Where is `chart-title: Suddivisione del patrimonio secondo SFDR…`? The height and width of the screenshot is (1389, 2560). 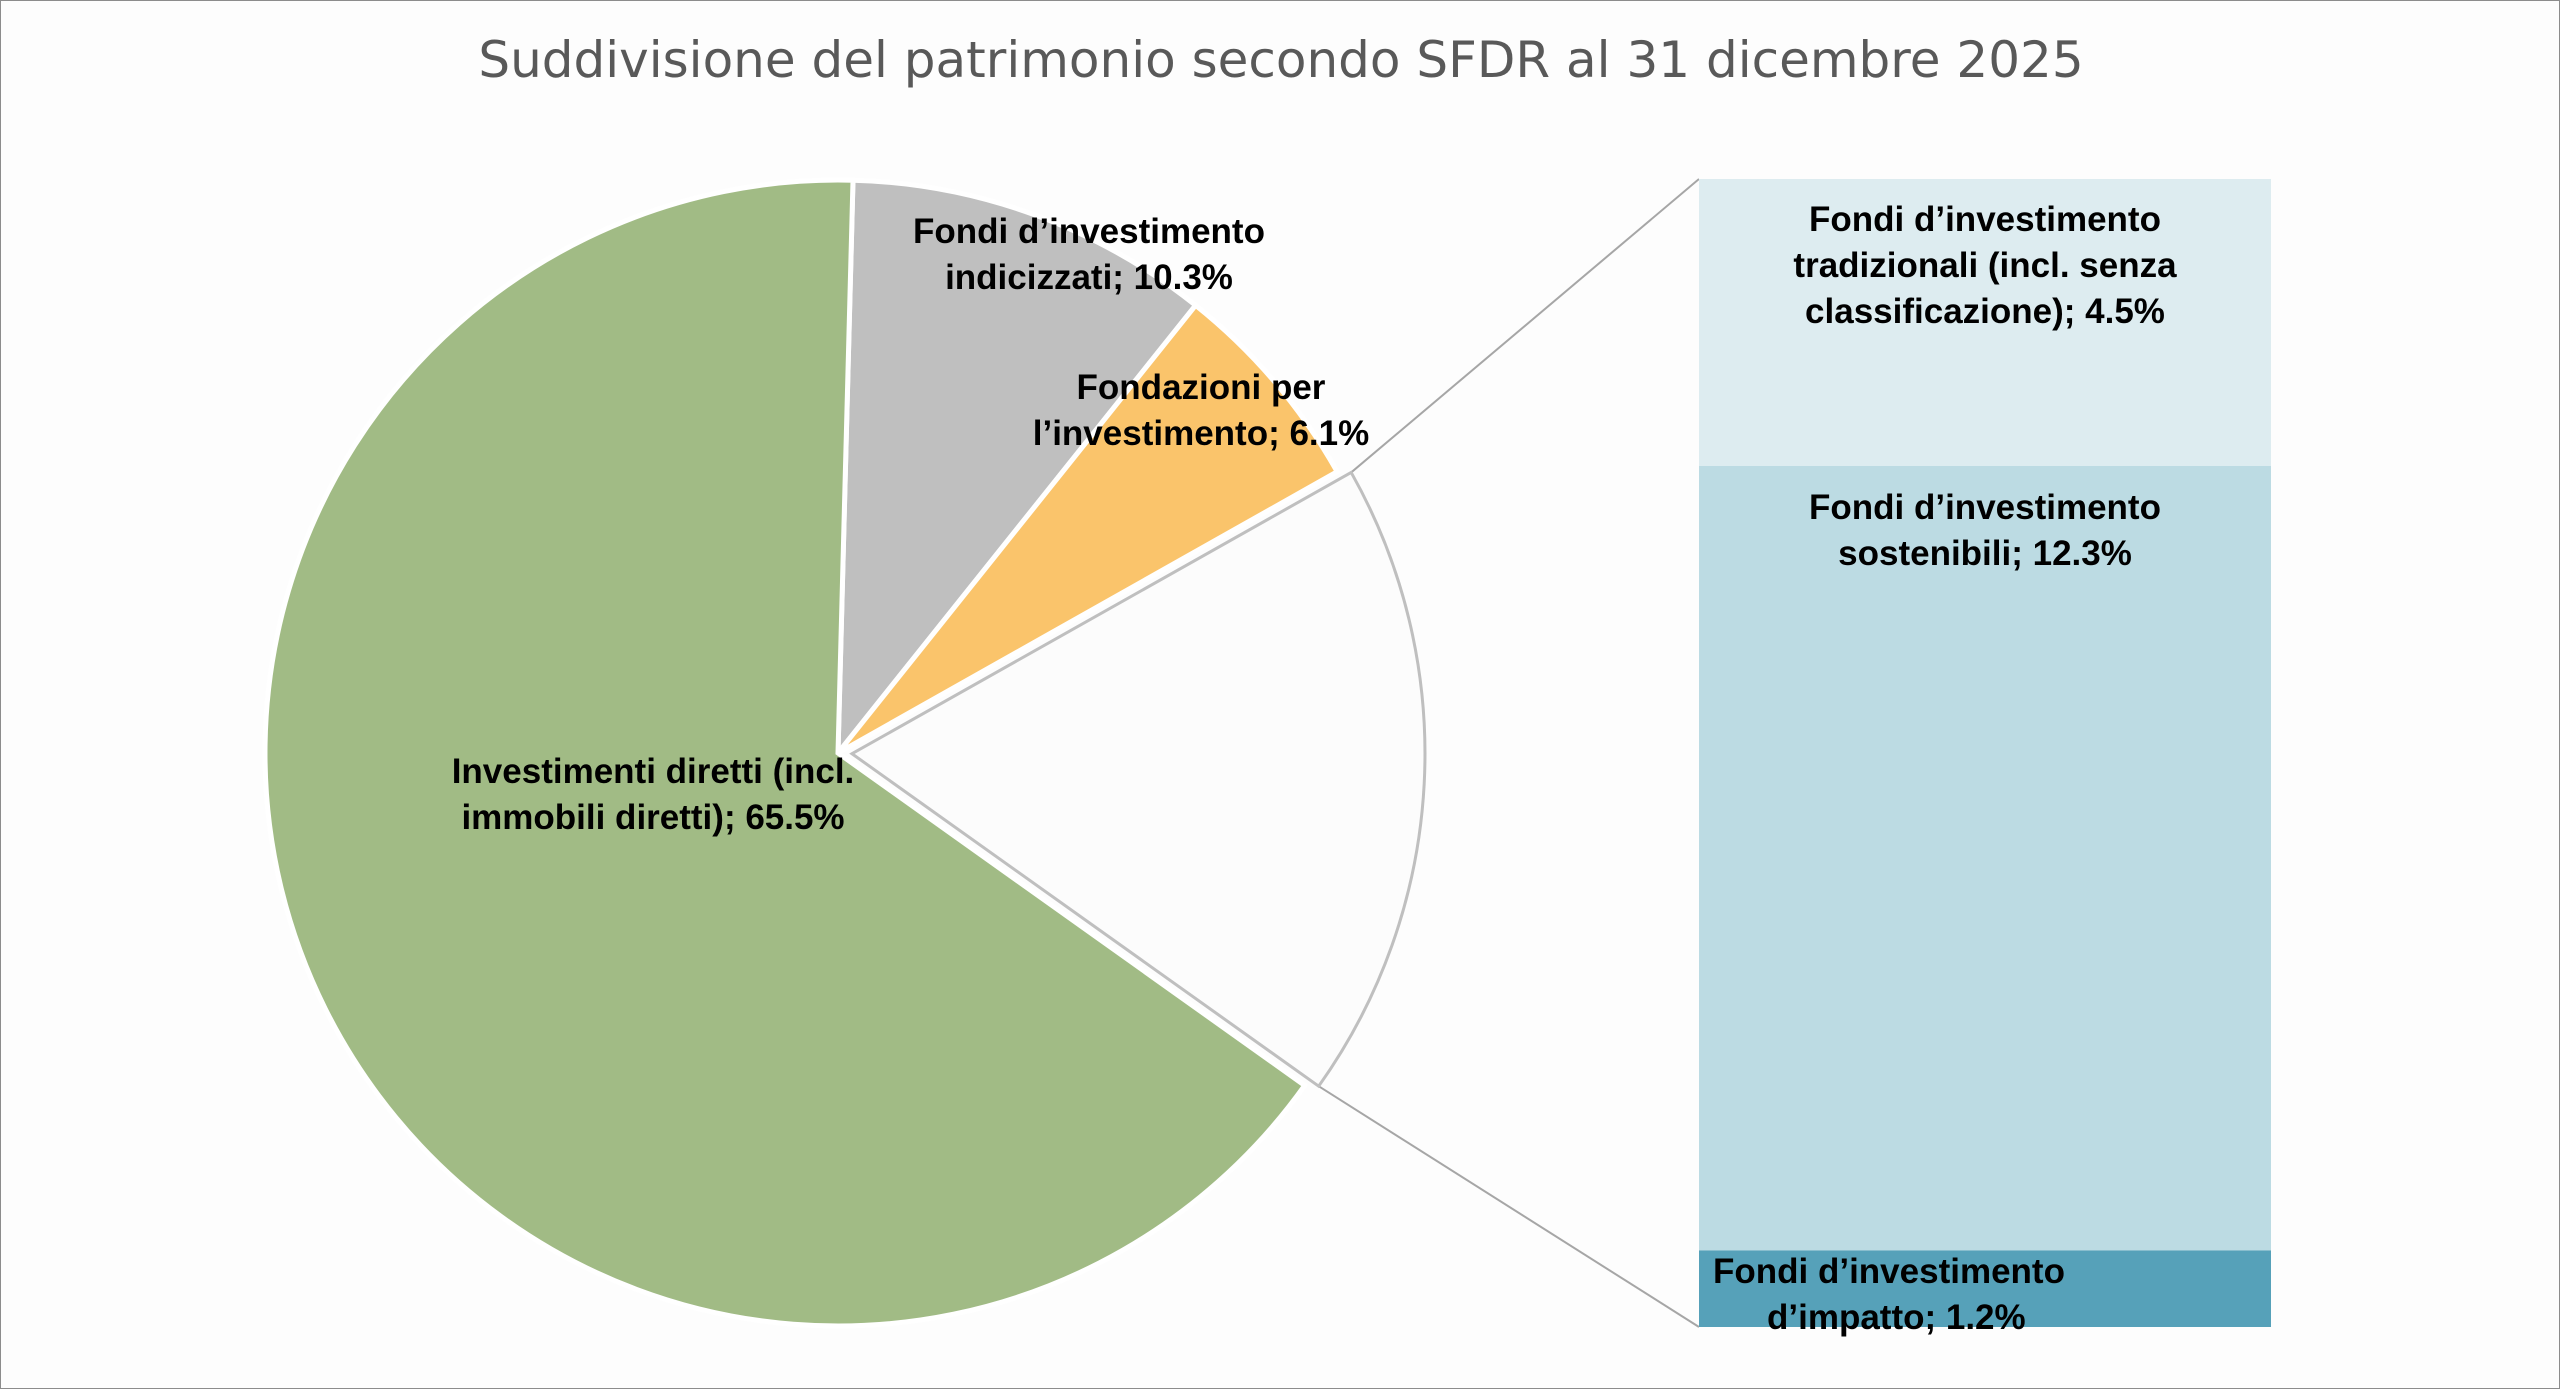 chart-title: Suddivisione del patrimonio secondo SFDR… is located at coordinates (1281, 60).